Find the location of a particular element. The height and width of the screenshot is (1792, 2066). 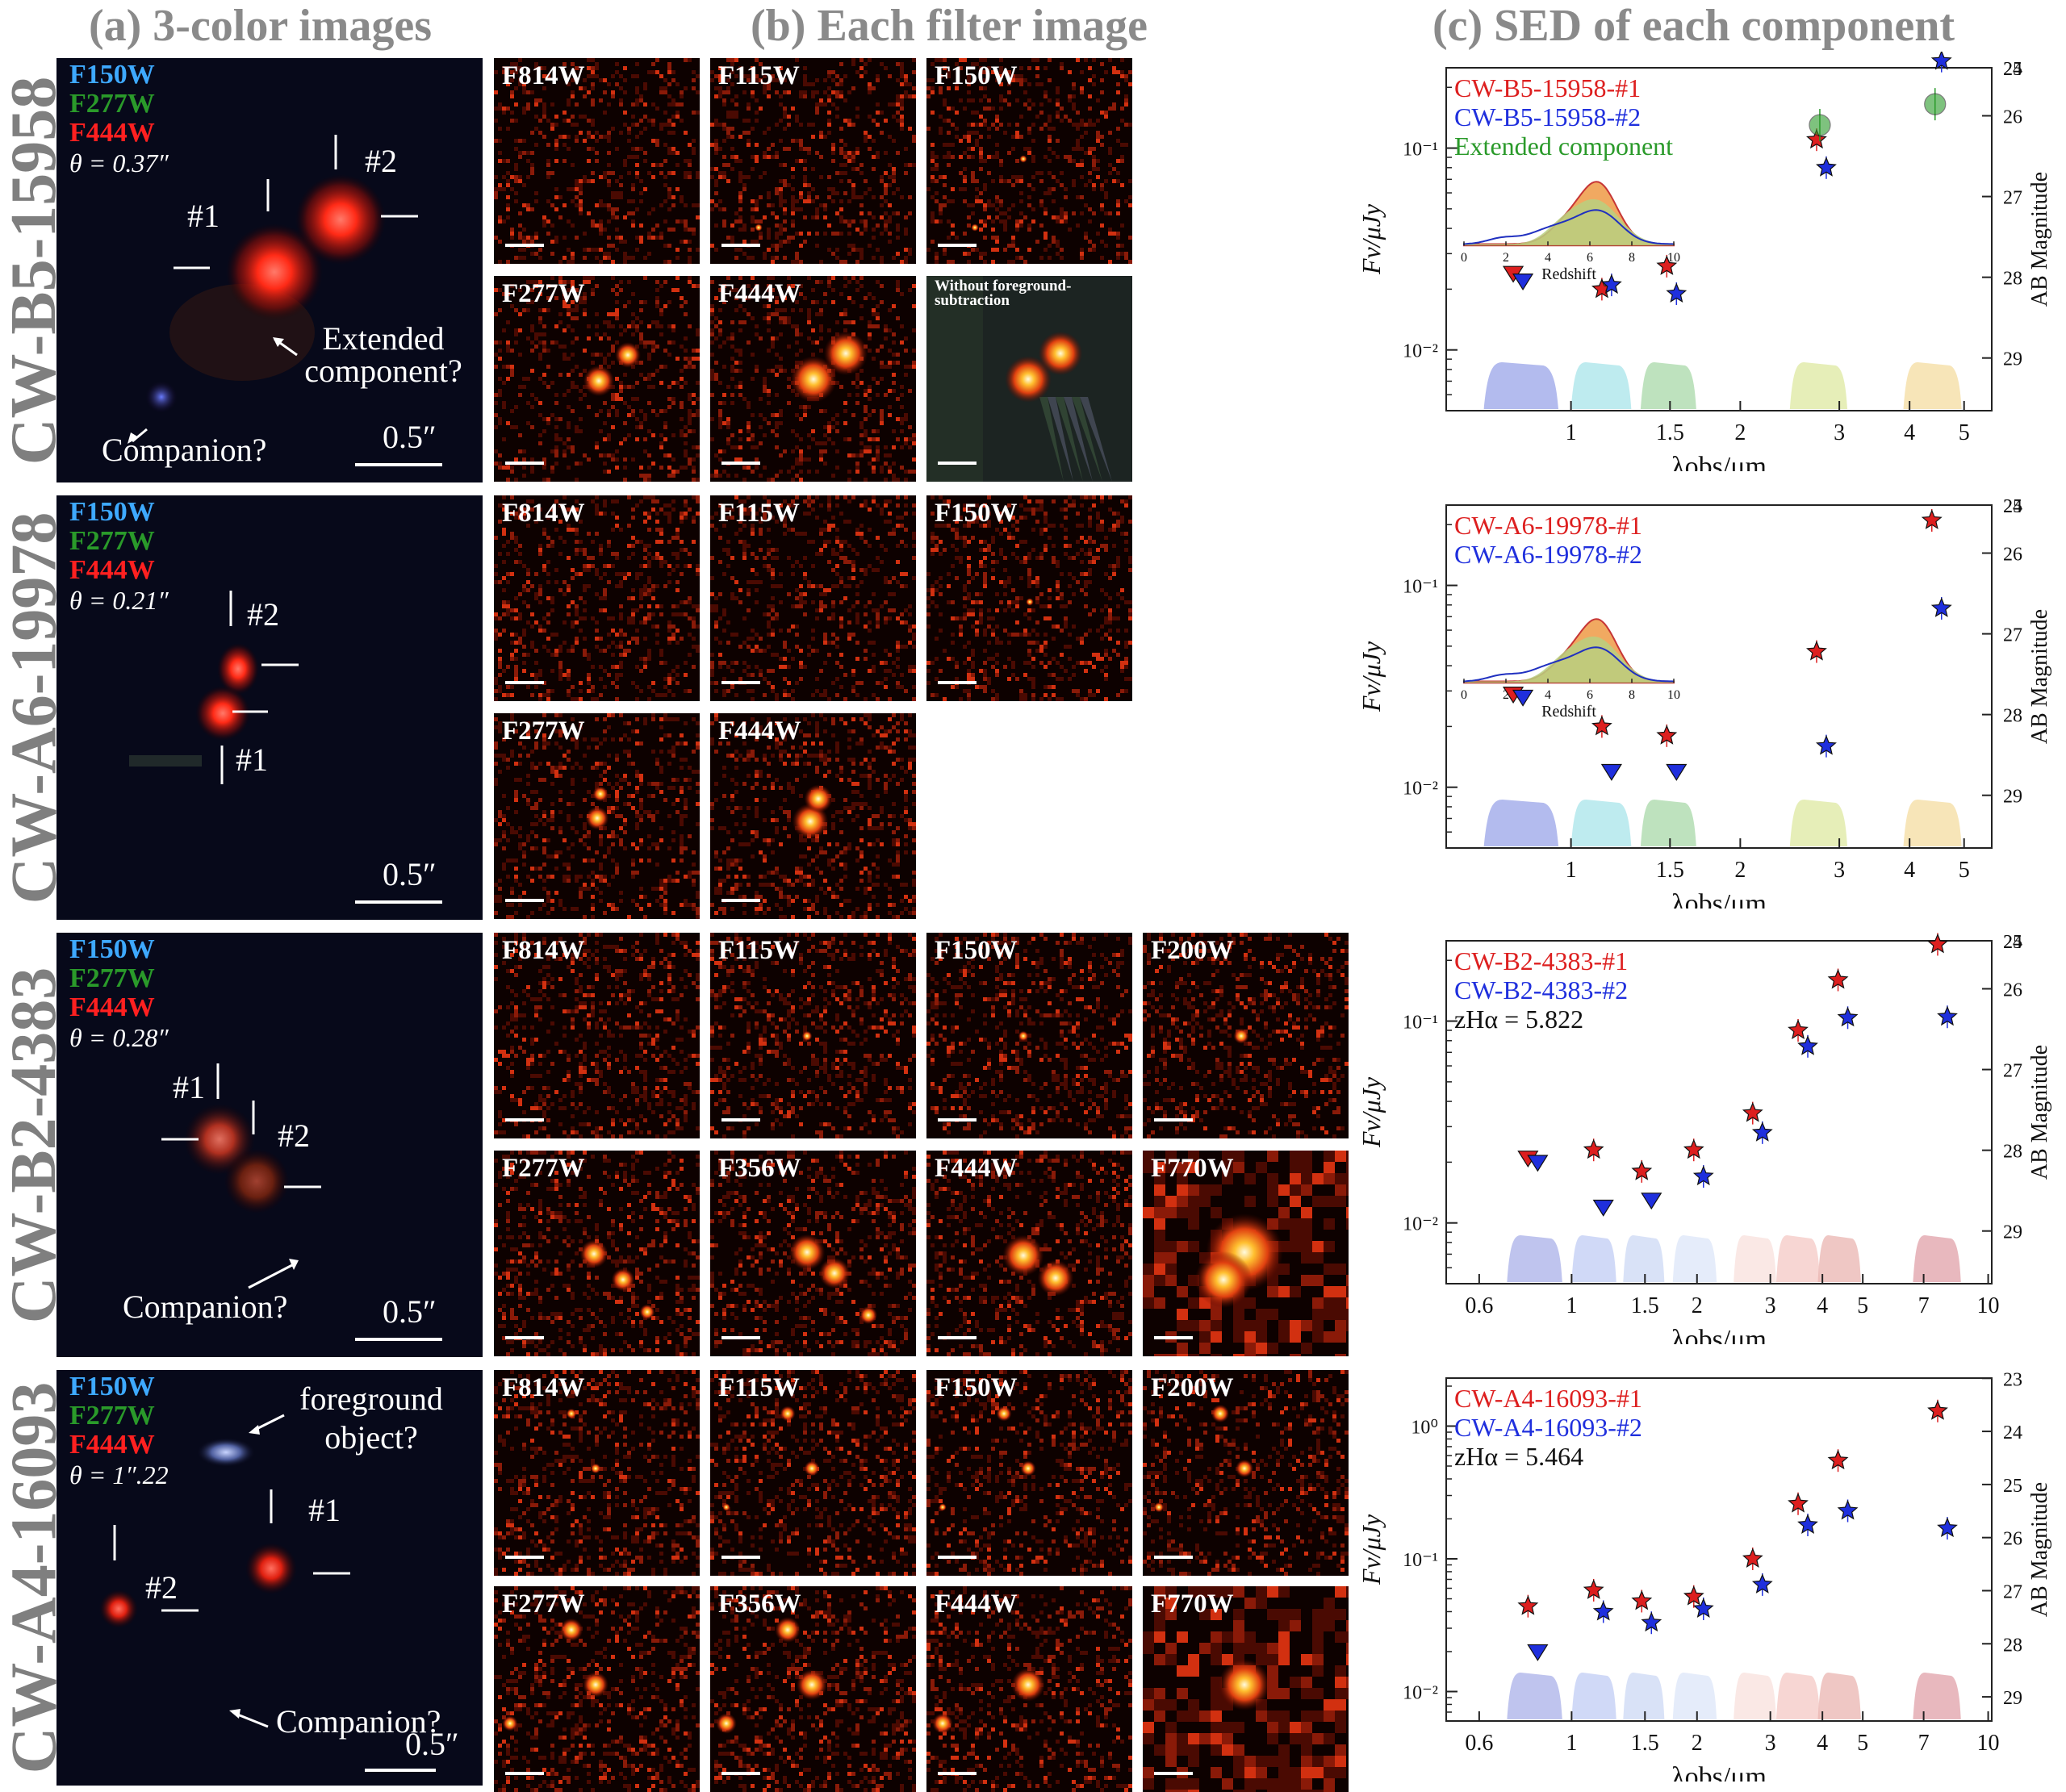

legend-f444w: F444W is located at coordinates (112, 133).